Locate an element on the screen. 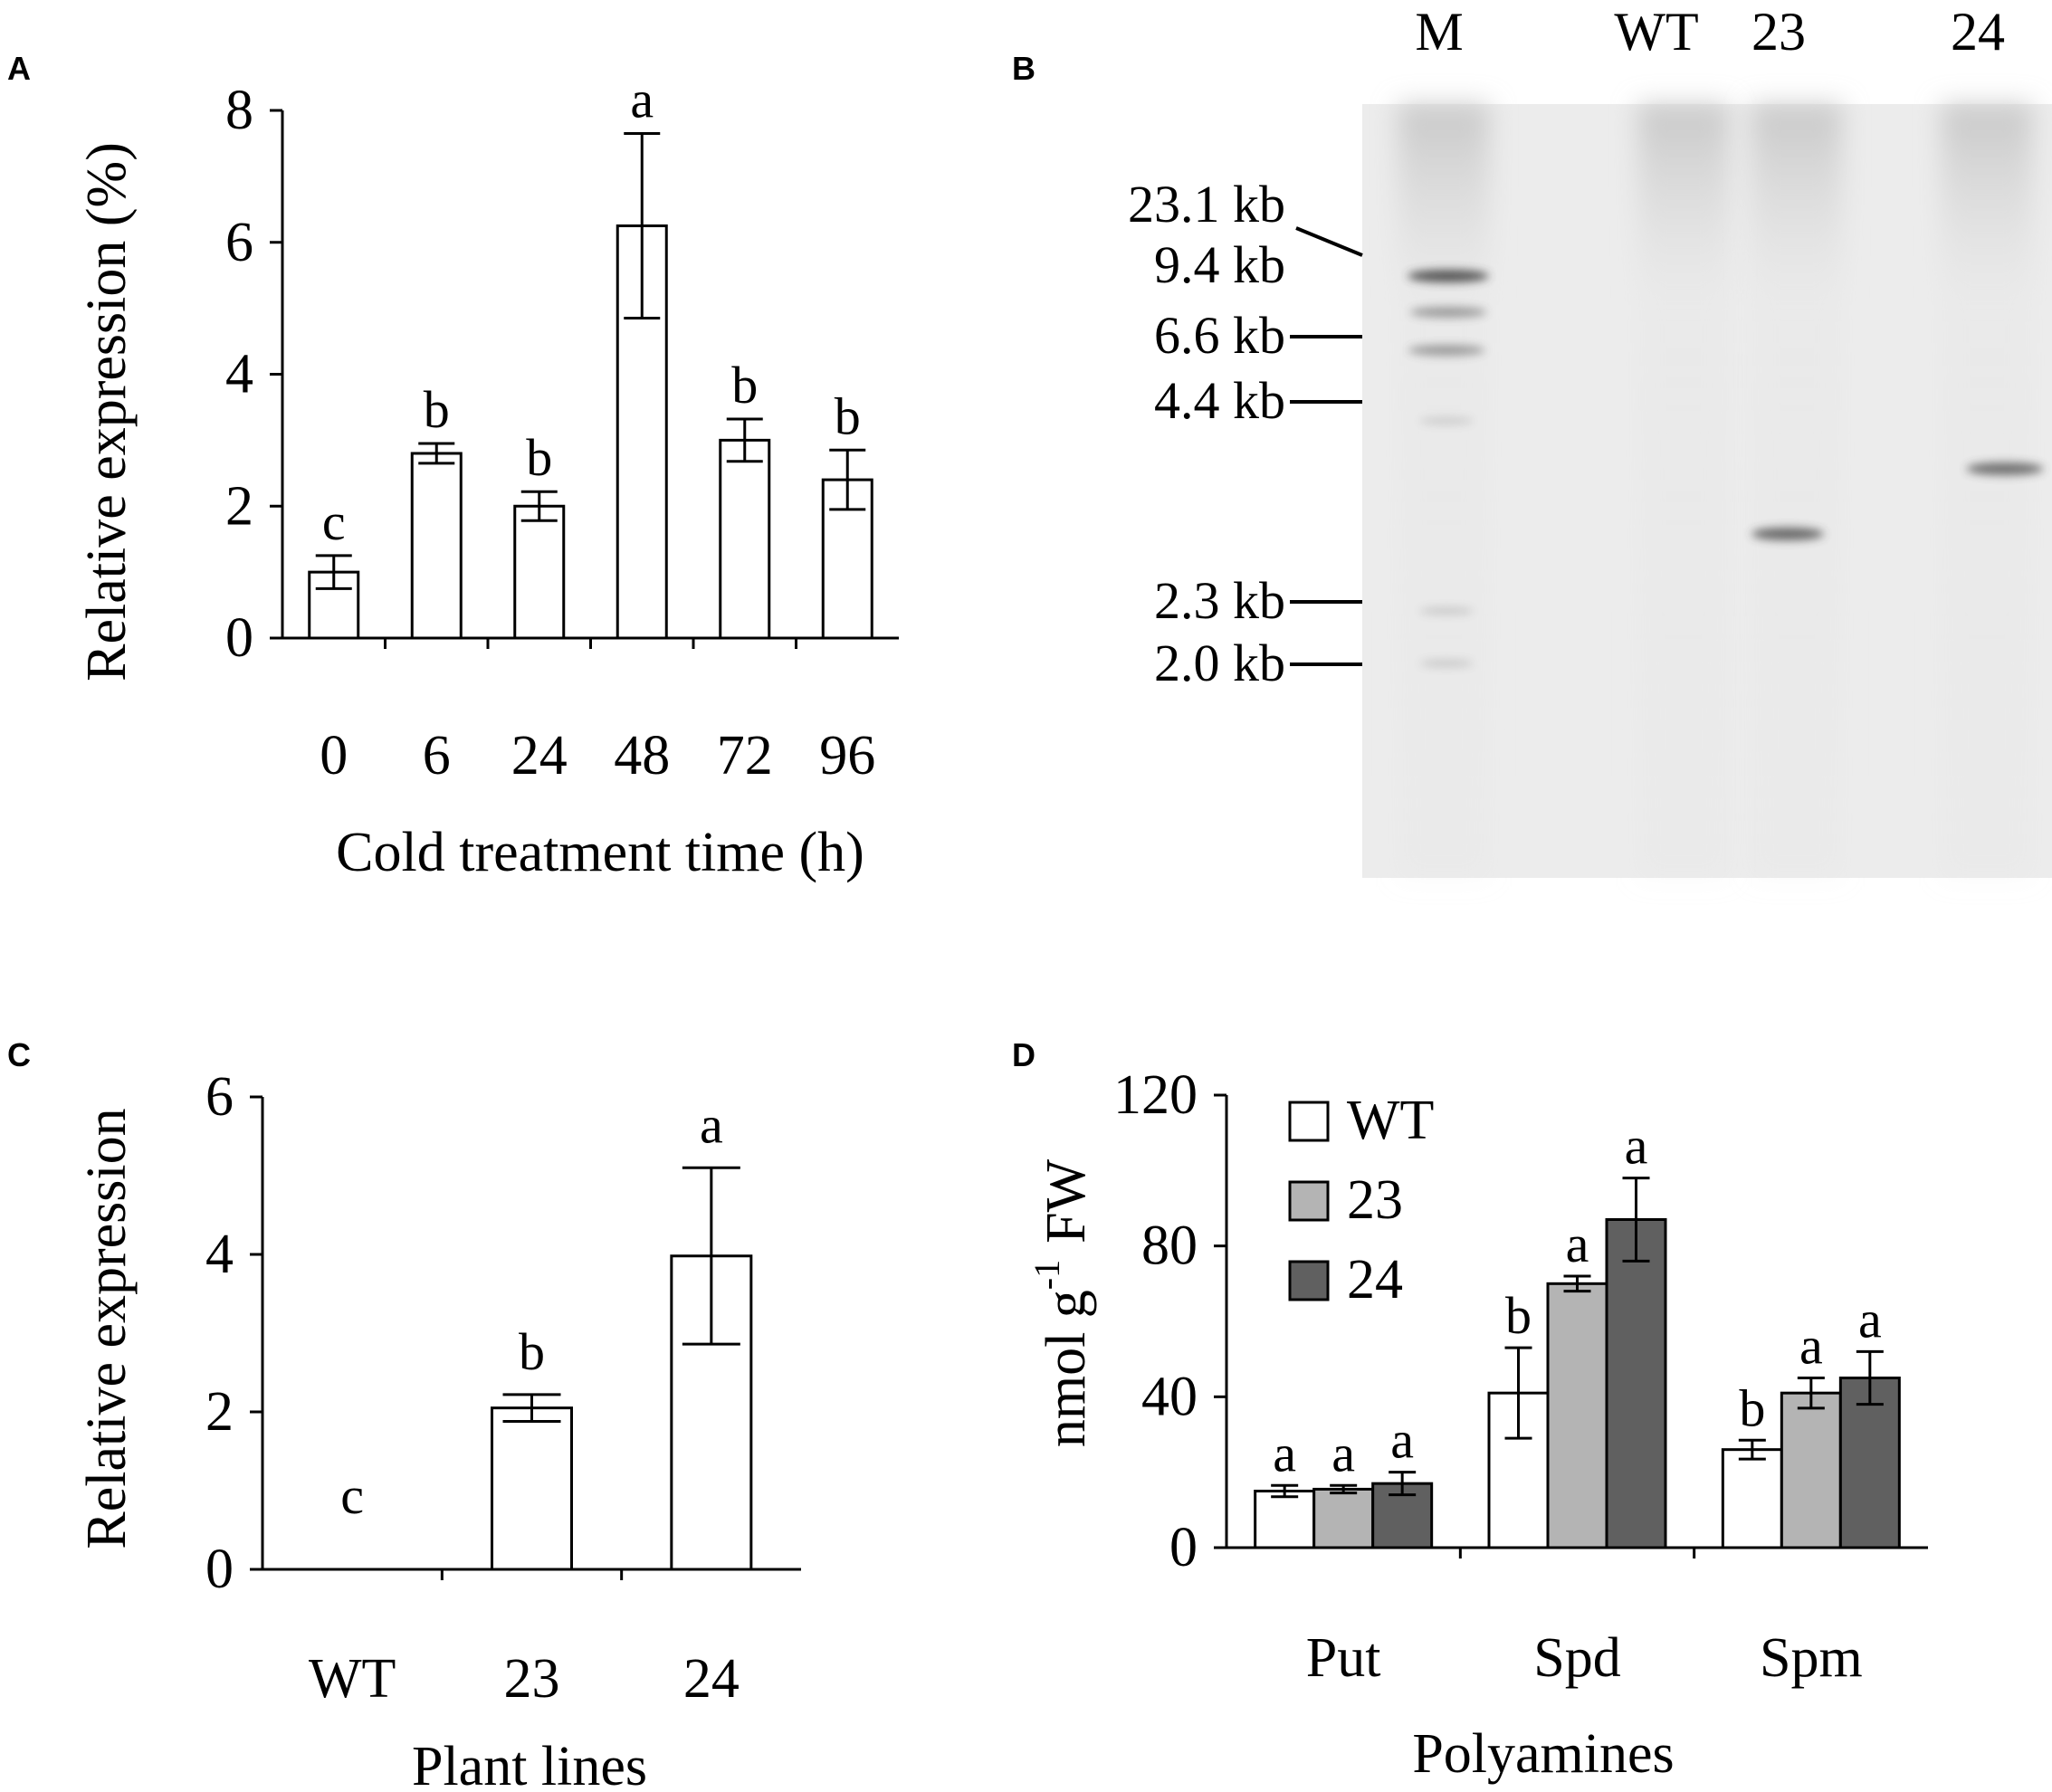 The image size is (2052, 1792). chart-c-x-tick-label: WT is located at coordinates (353, 1679).